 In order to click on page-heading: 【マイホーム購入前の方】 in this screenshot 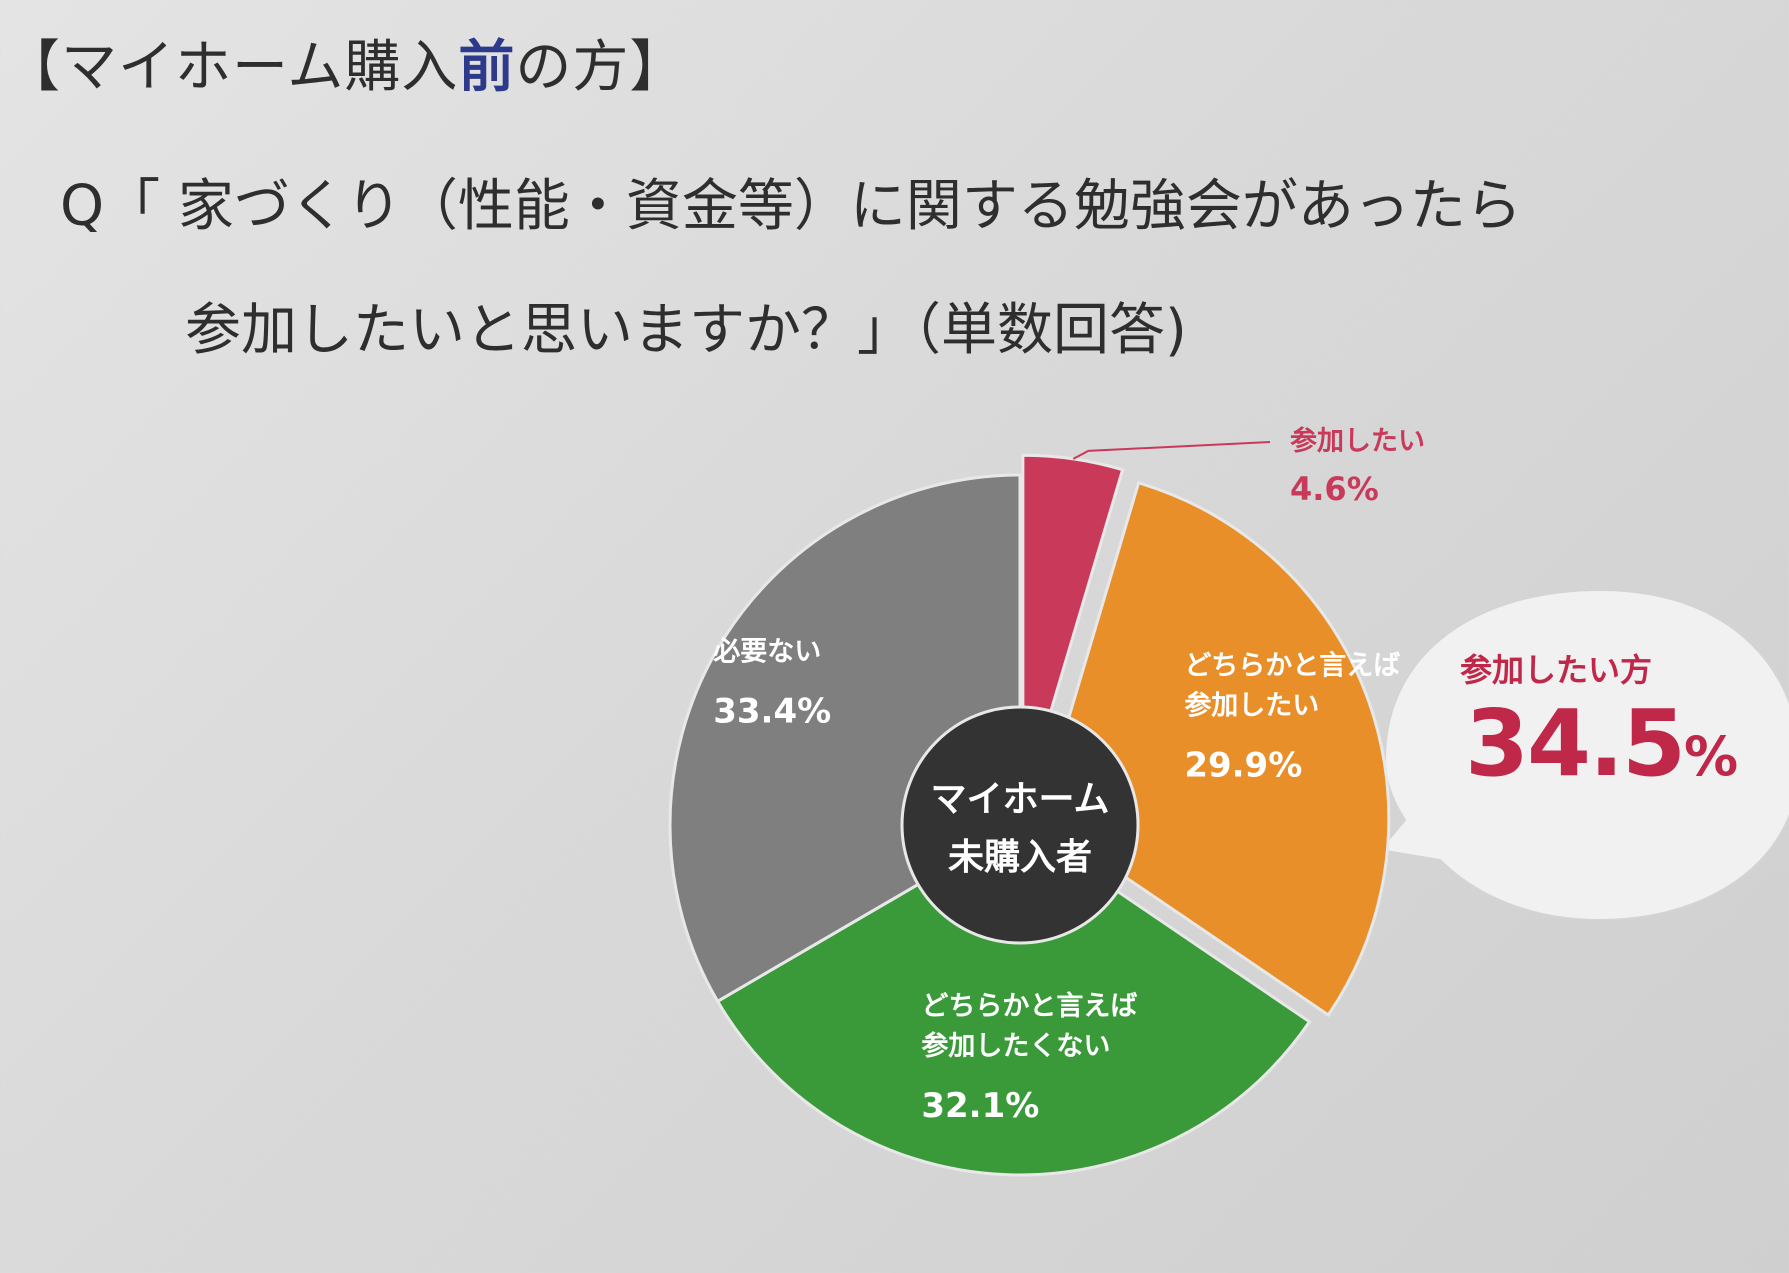, I will do `click(345, 62)`.